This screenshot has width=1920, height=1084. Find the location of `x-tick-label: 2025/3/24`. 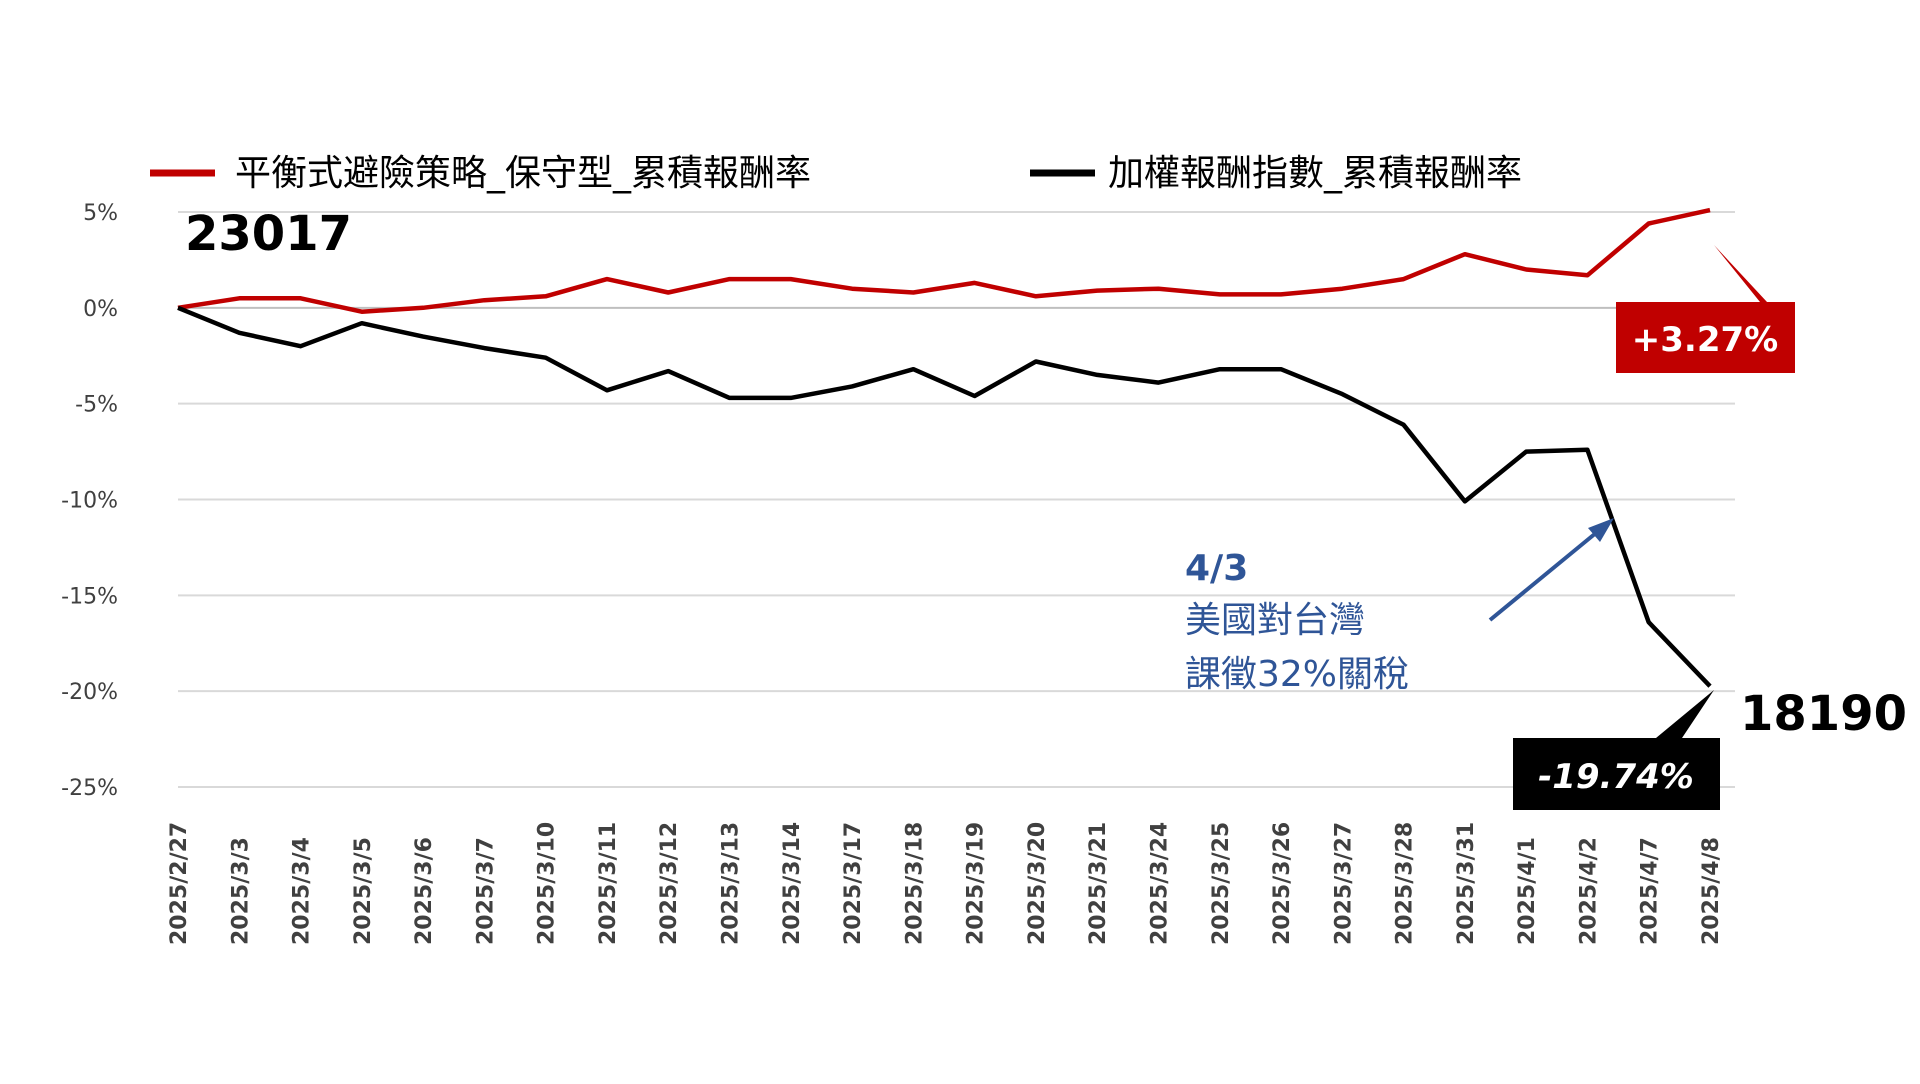

x-tick-label: 2025/3/24 is located at coordinates (1159, 883).